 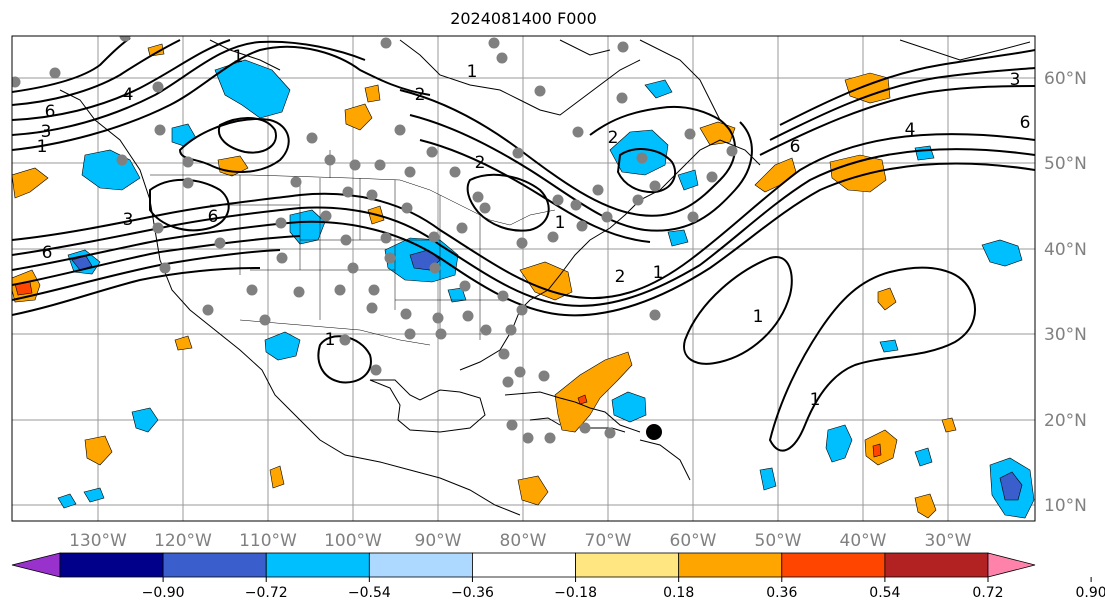 What do you see at coordinates (266, 593) in the screenshot?
I see `colorbar-tick-label: −0.72` at bounding box center [266, 593].